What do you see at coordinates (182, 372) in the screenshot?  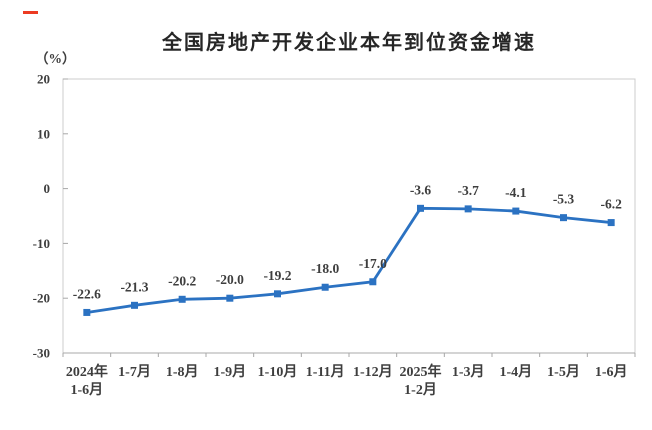 I see `x-axis-label: 1-8月` at bounding box center [182, 372].